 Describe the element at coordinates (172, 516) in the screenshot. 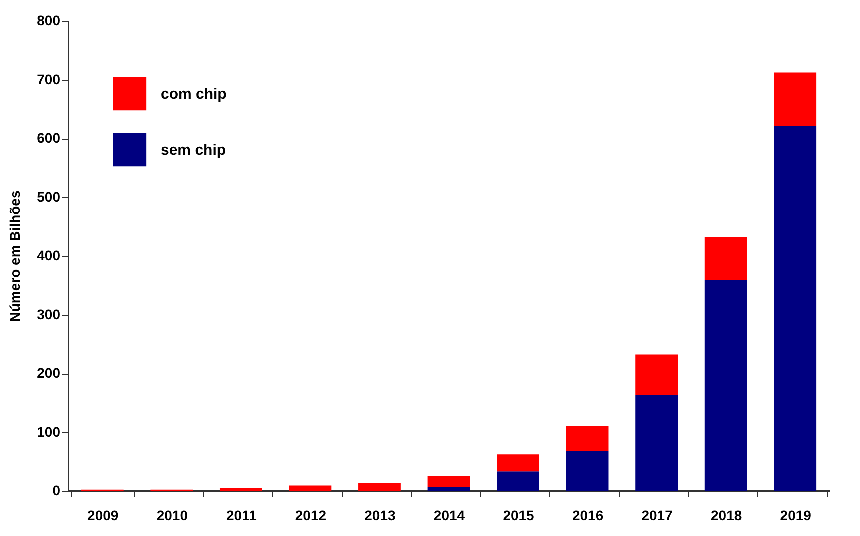

I see `x-tick-label: 2010` at that location.